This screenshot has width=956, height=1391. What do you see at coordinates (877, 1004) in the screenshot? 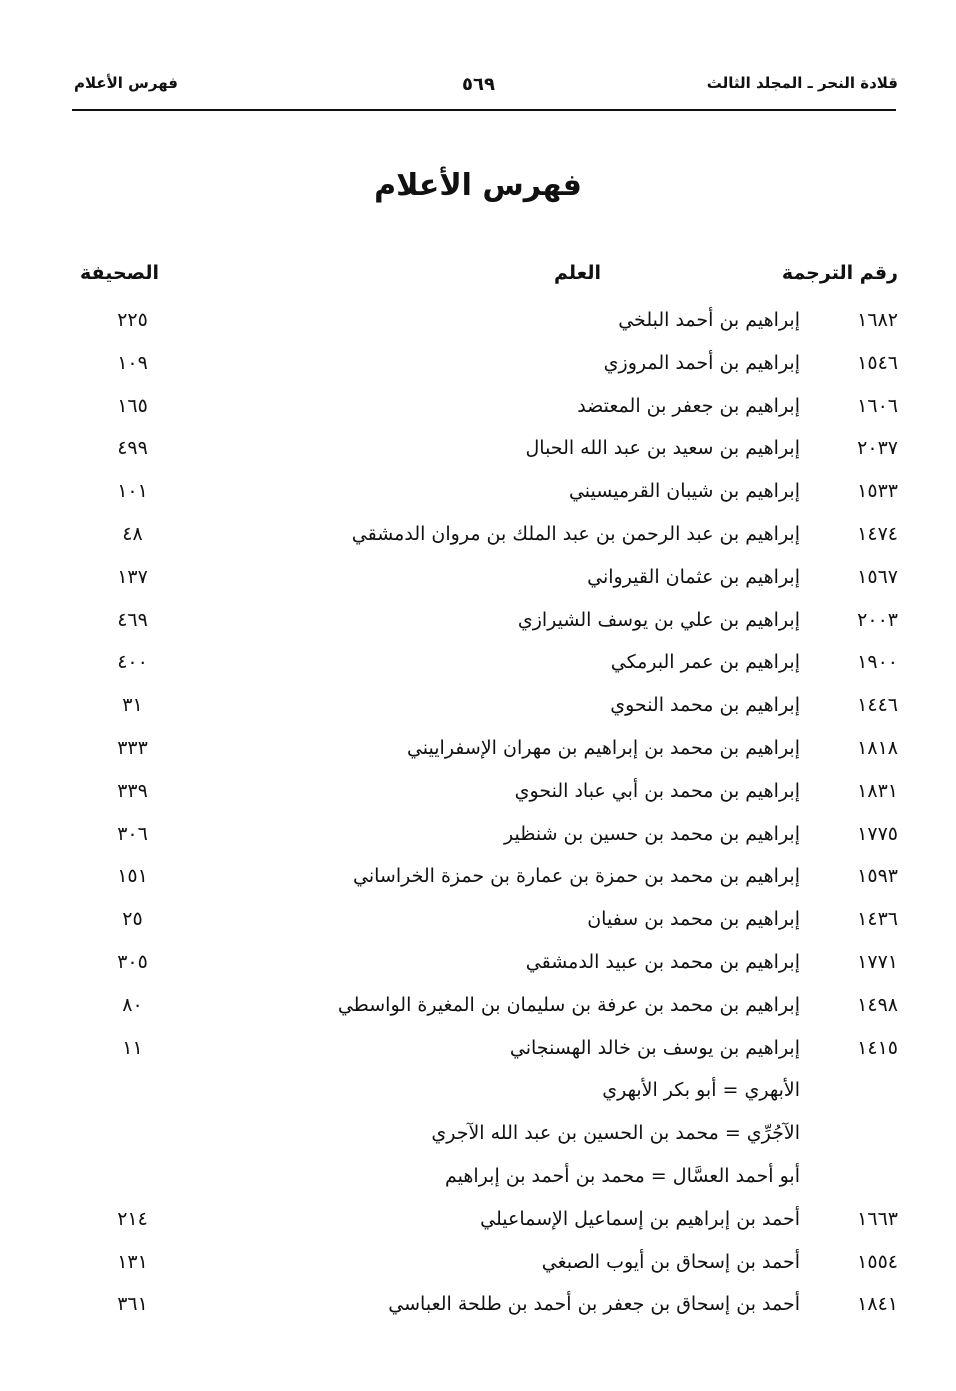
I see `entry-number: ١٤٩٨` at bounding box center [877, 1004].